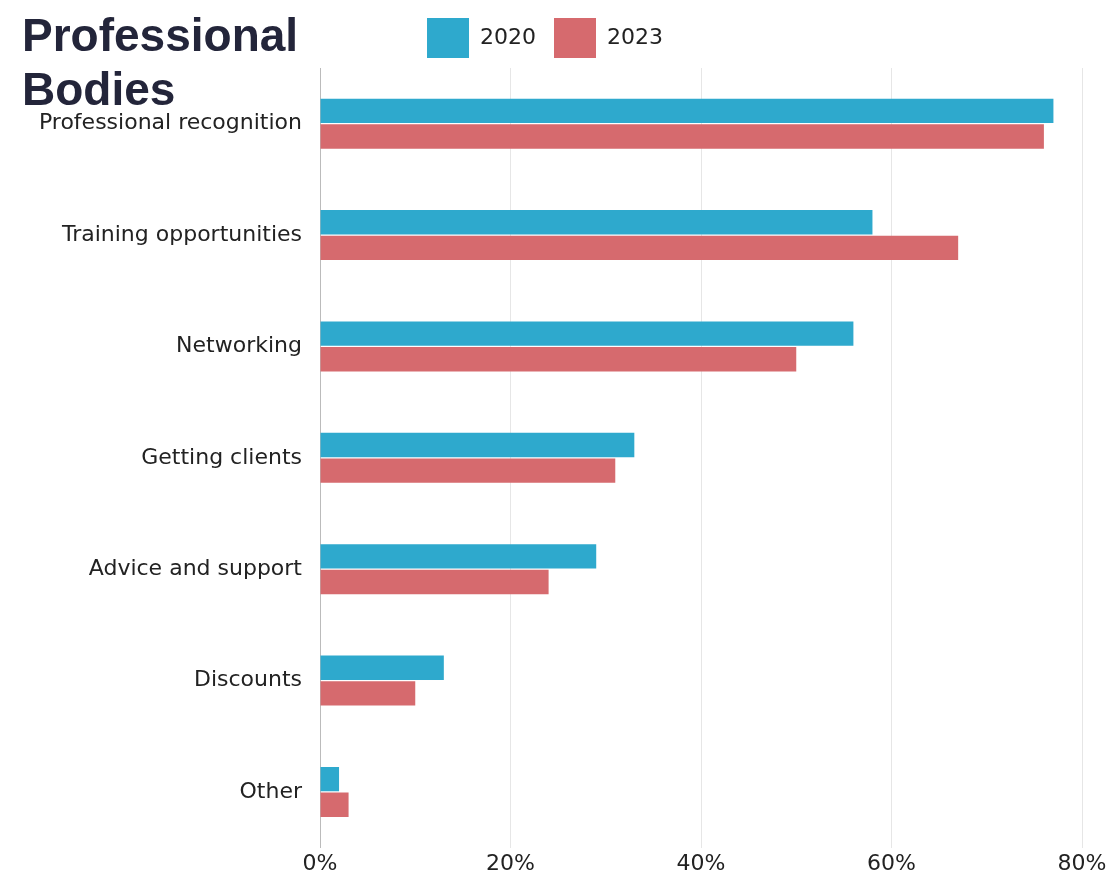 The height and width of the screenshot is (884, 1110). What do you see at coordinates (701, 862) in the screenshot?
I see `x-tick-label: 40%` at bounding box center [701, 862].